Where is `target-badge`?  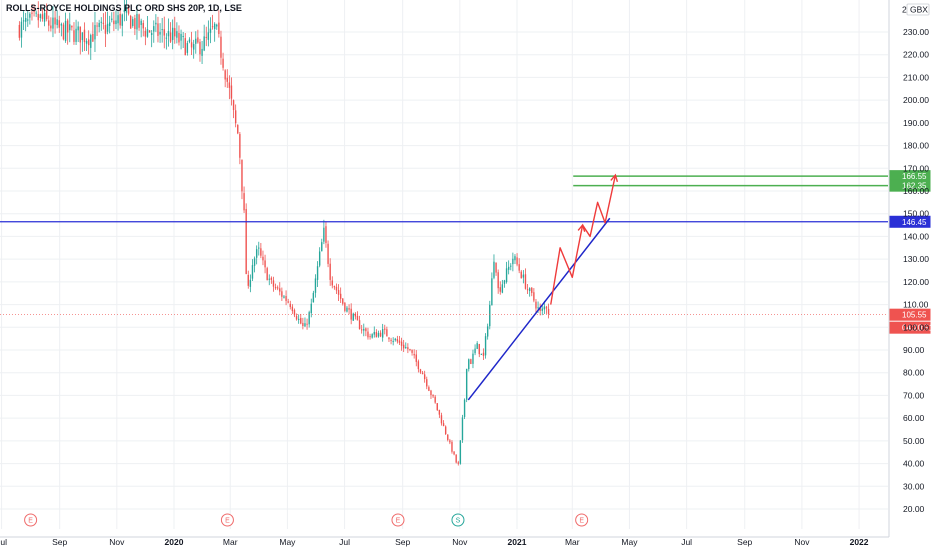
target-badge is located at coordinates (910, 185).